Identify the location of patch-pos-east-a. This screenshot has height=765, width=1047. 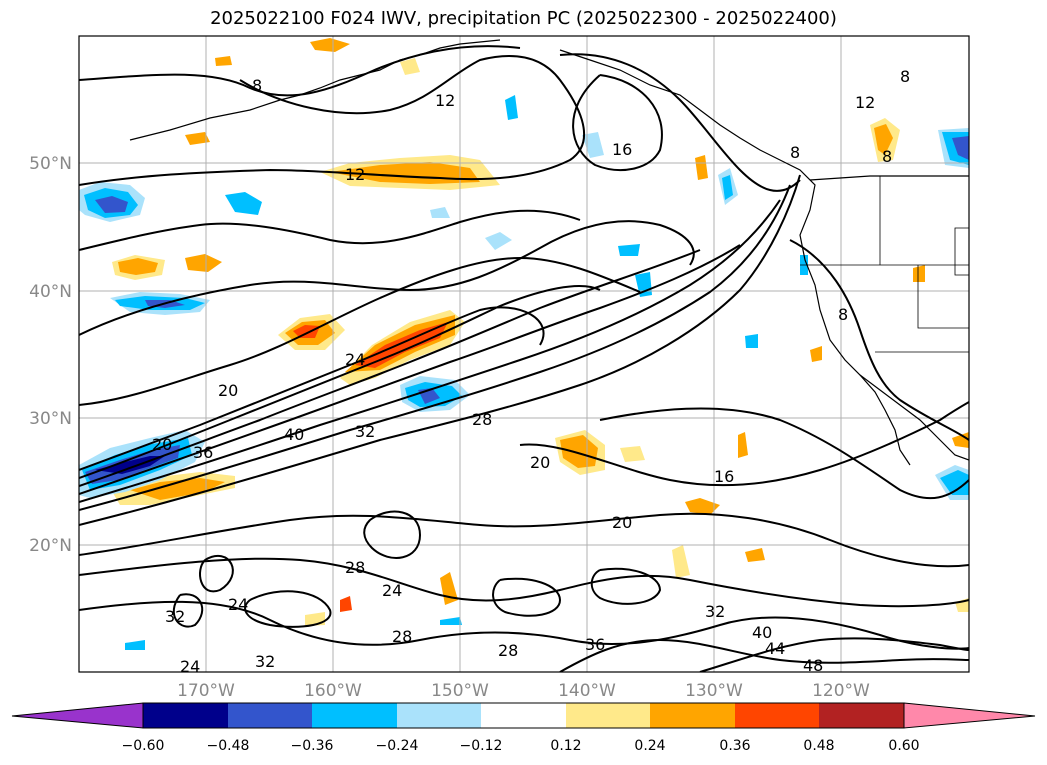
(702, 506).